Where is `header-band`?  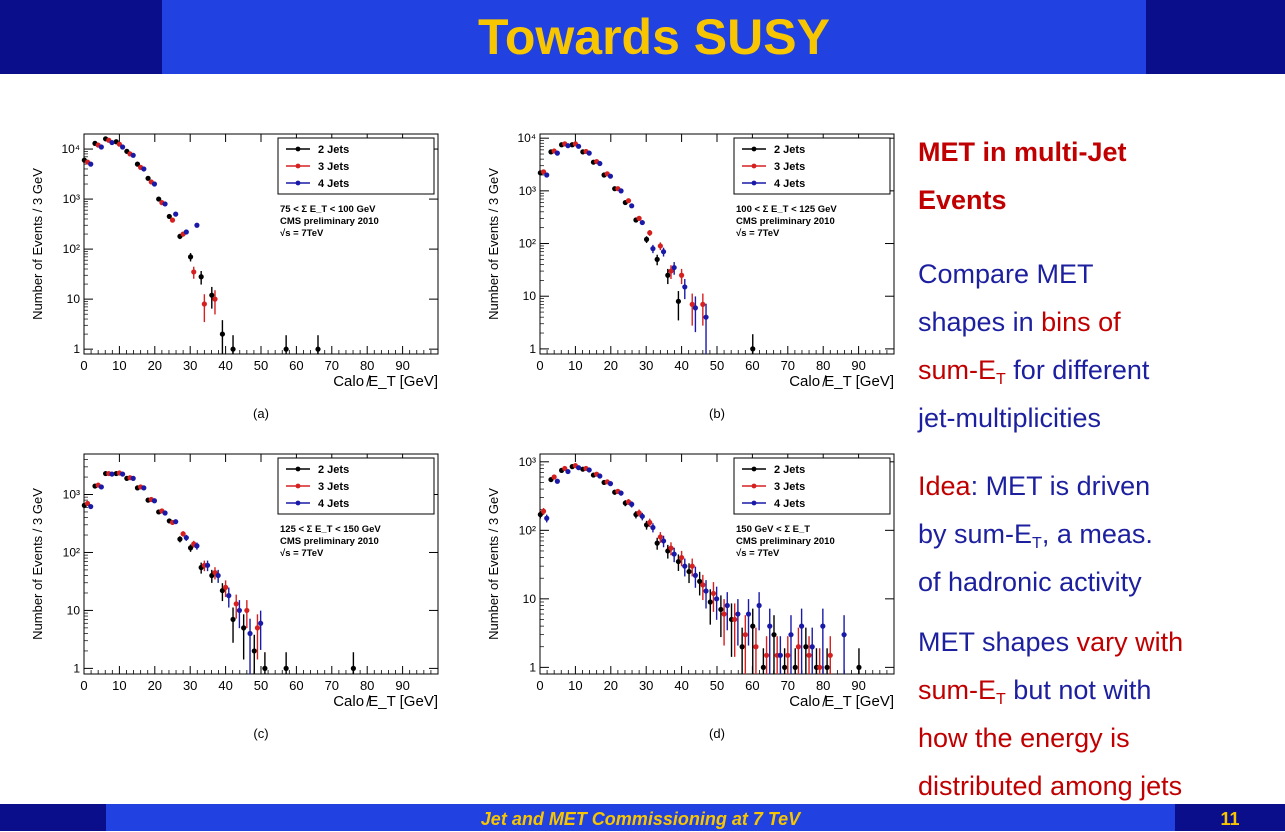 header-band is located at coordinates (654, 37).